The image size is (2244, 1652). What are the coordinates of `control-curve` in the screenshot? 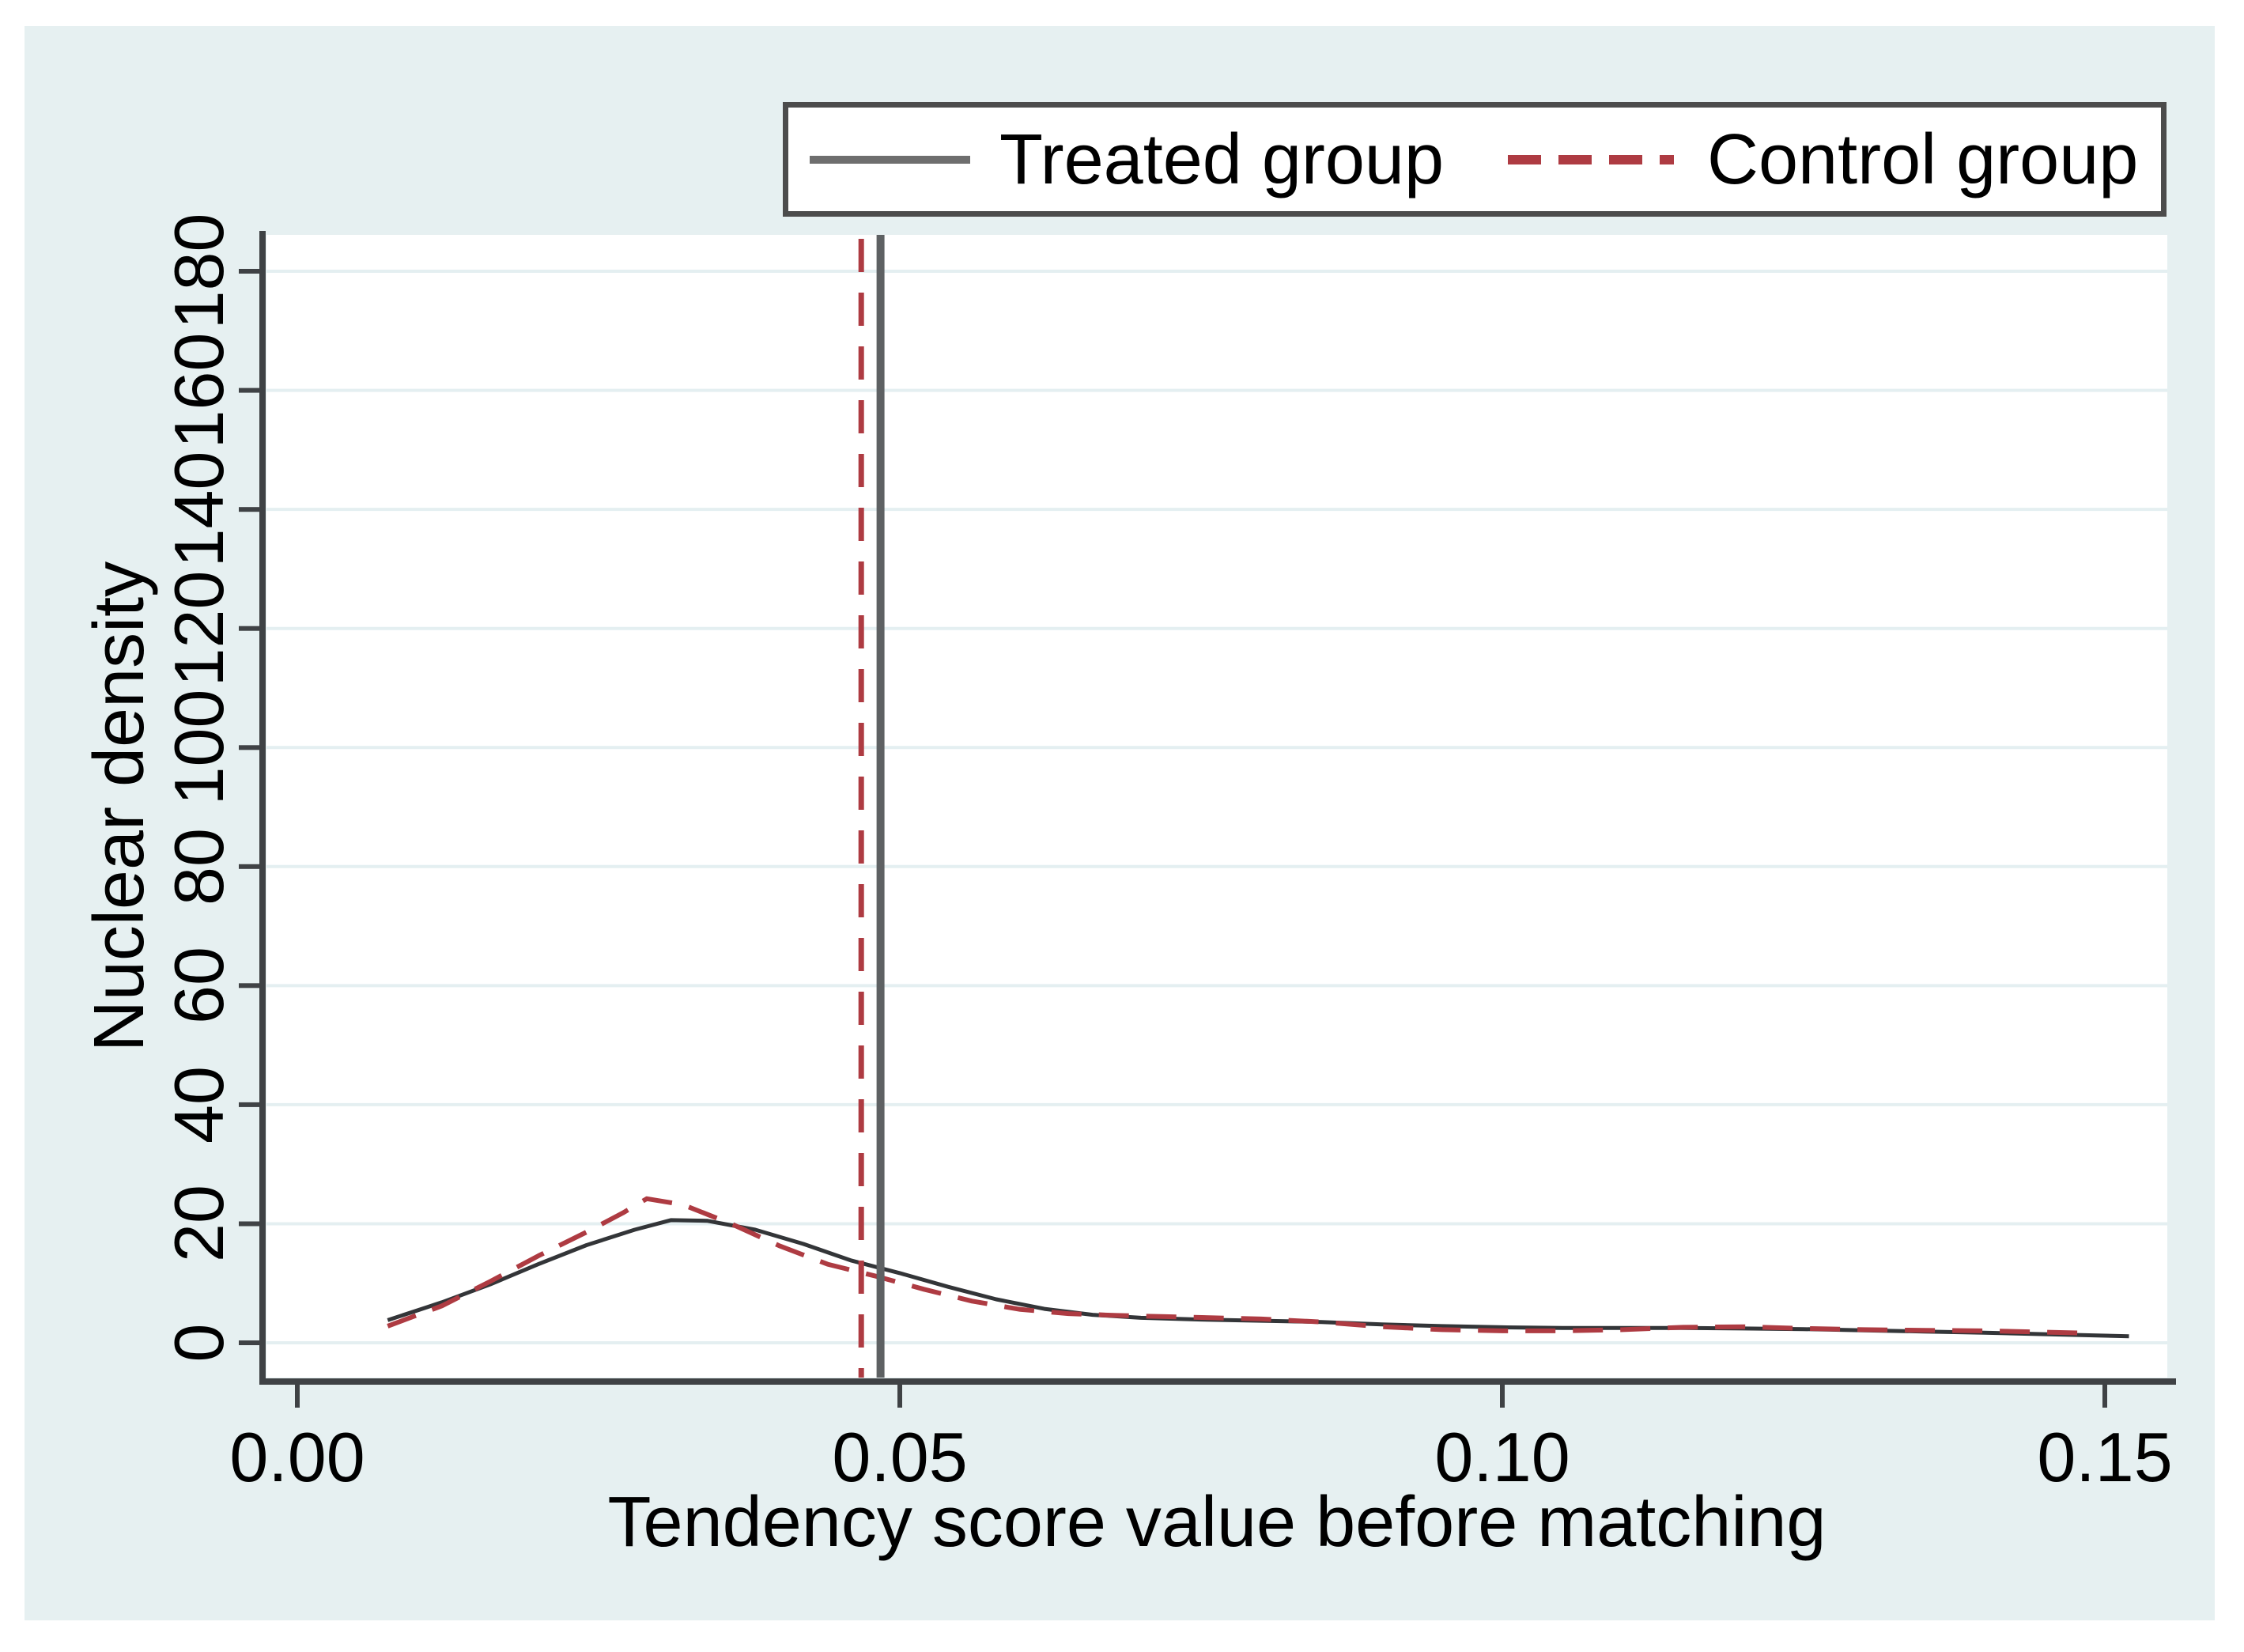 It's located at (1240, 1266).